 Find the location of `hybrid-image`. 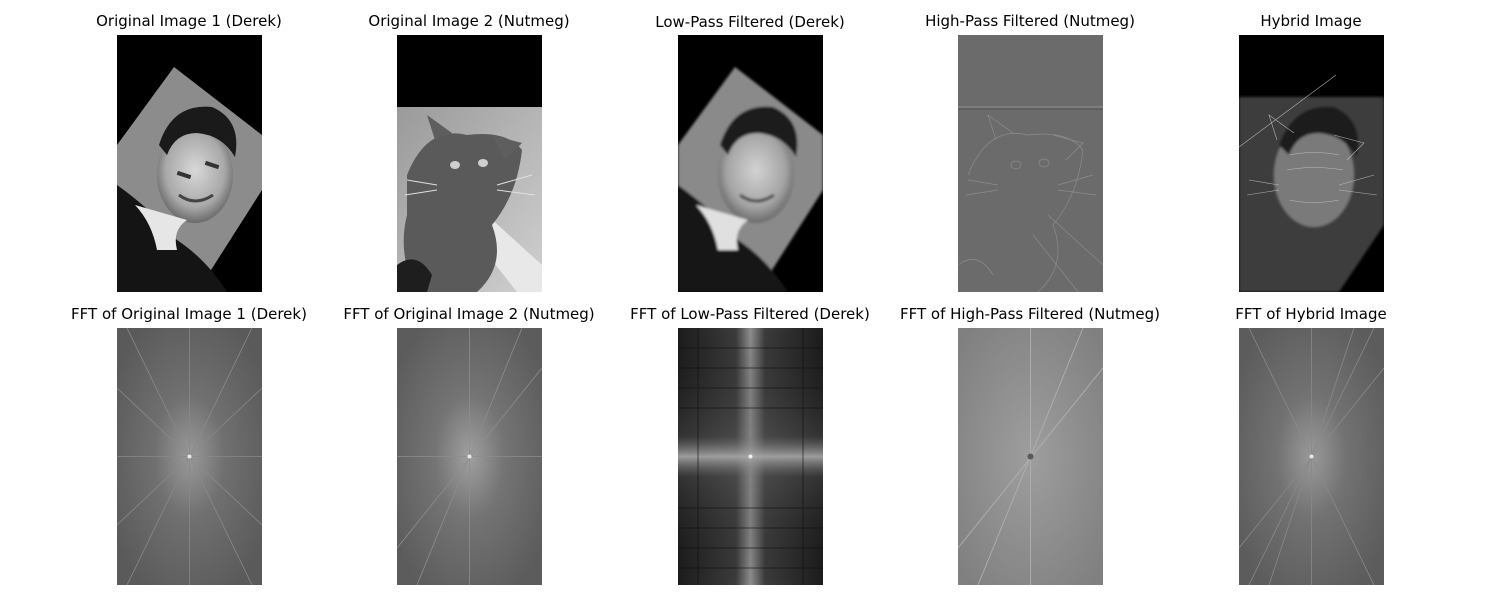

hybrid-image is located at coordinates (1311, 163).